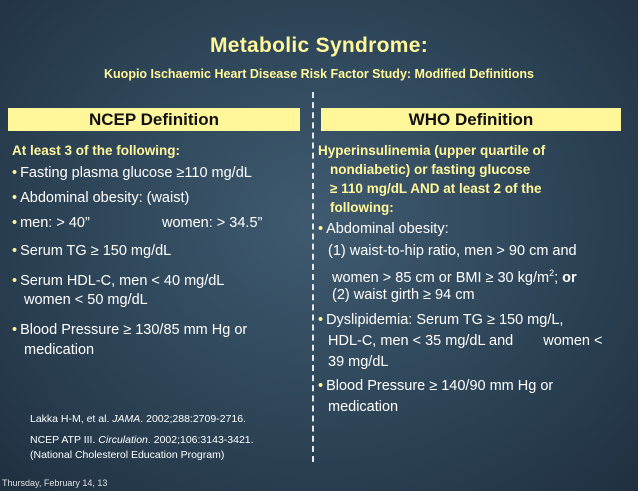 This screenshot has width=638, height=491. I want to click on who-dyslipidemia: • Dyslipidemia: Serum TG ≥ 150 mg/L,, so click(441, 320).